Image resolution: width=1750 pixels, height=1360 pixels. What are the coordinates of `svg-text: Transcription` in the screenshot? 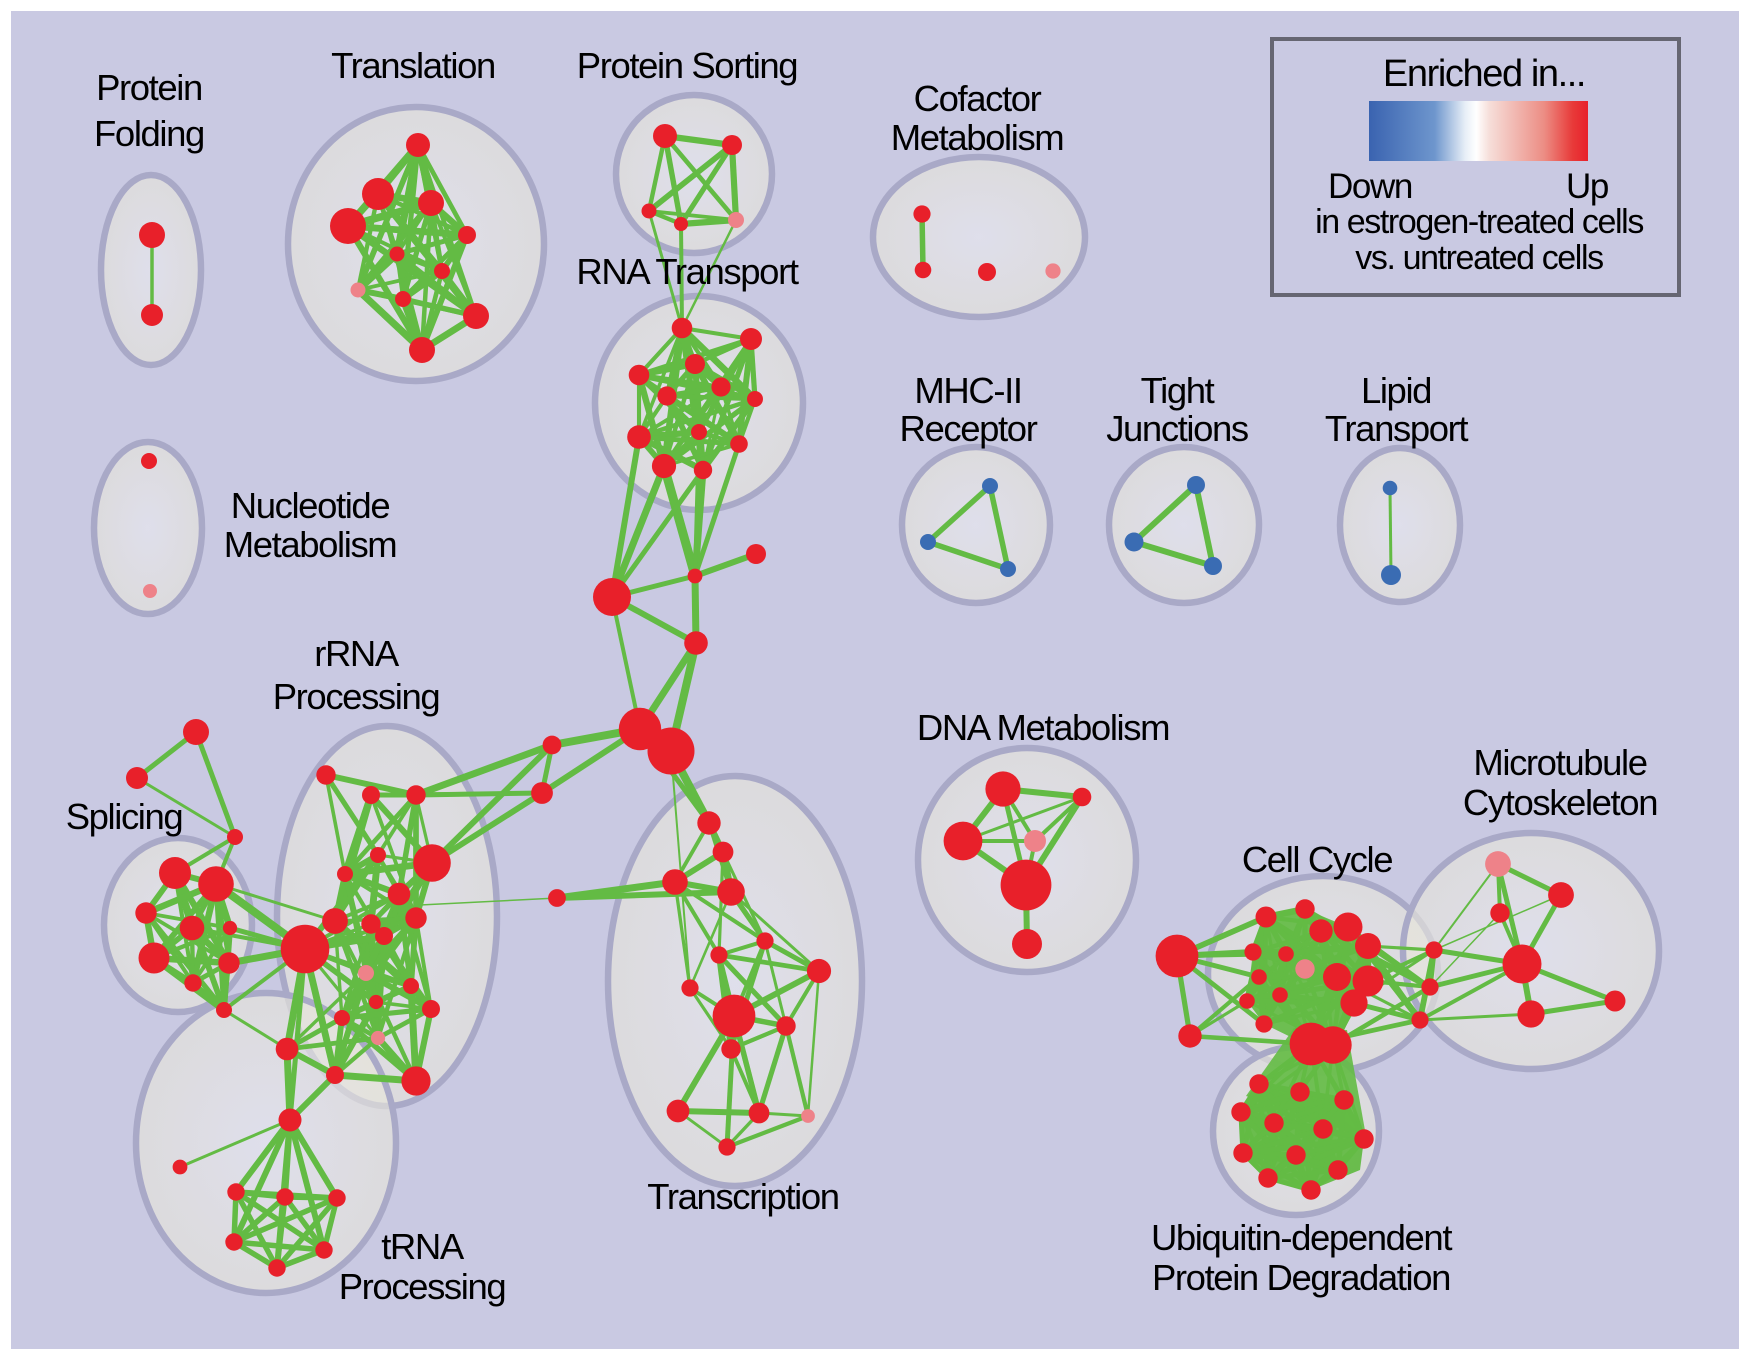 It's located at (742, 1196).